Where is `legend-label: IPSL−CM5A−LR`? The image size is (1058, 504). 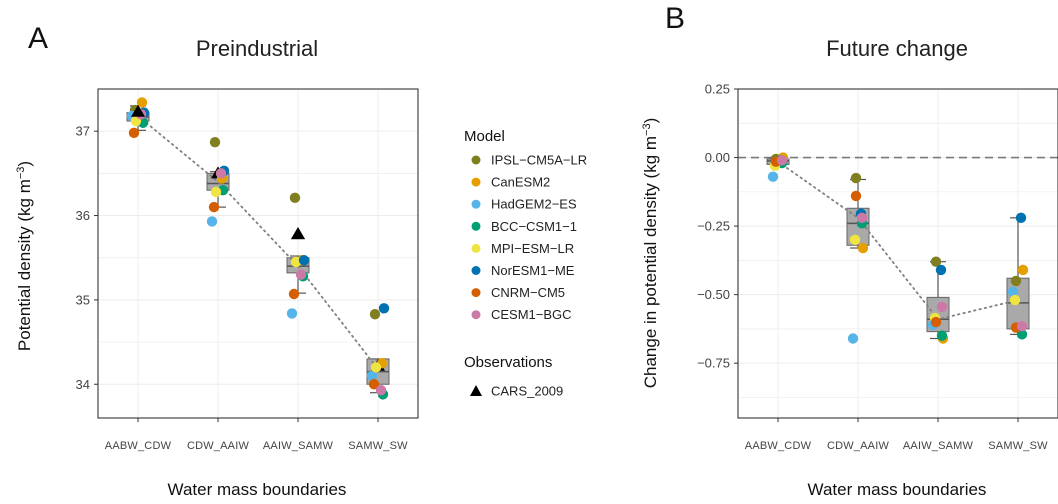
legend-label: IPSL−CM5A−LR is located at coordinates (539, 160).